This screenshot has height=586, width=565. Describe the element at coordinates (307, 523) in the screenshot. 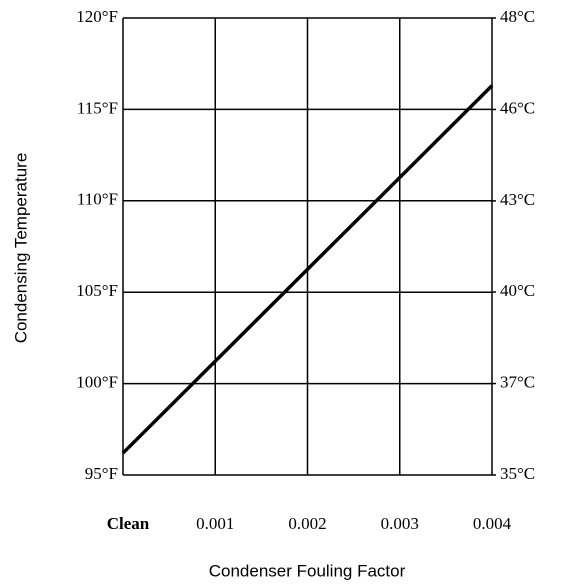

I see `x-tick-label: 0.002` at that location.